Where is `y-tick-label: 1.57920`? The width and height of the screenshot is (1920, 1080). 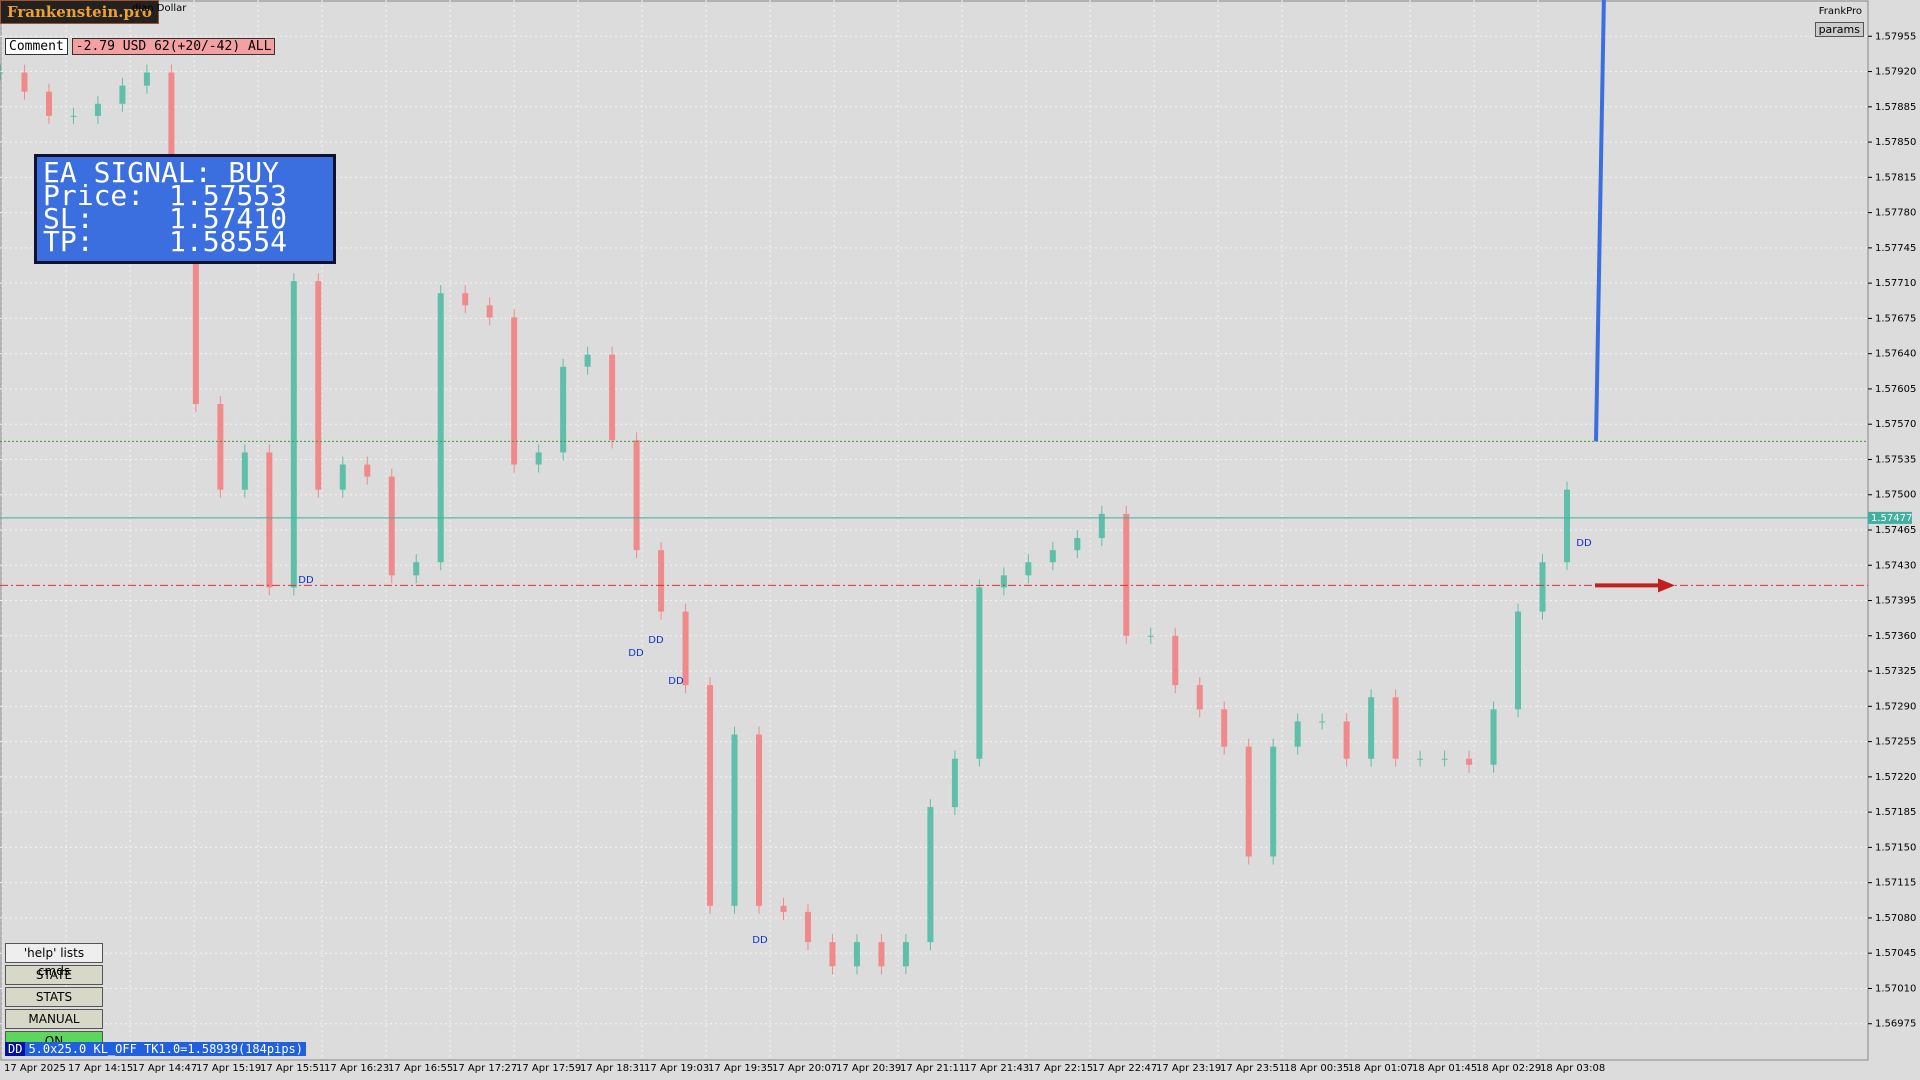 y-tick-label: 1.57920 is located at coordinates (1895, 72).